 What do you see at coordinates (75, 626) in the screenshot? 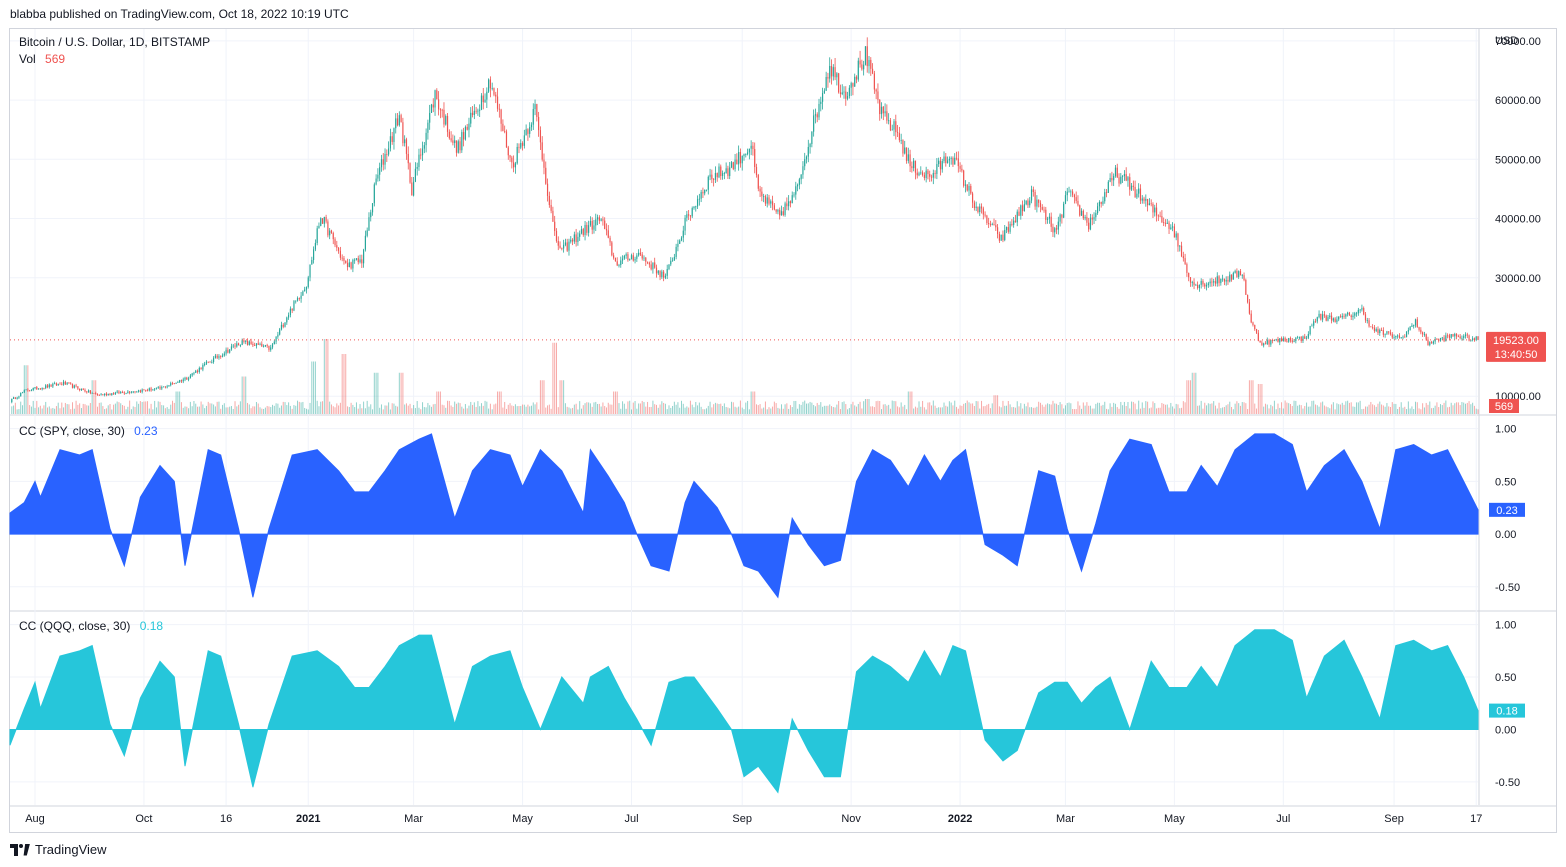
I see `cc-qqq-title: CC (QQQ, close, 30)` at bounding box center [75, 626].